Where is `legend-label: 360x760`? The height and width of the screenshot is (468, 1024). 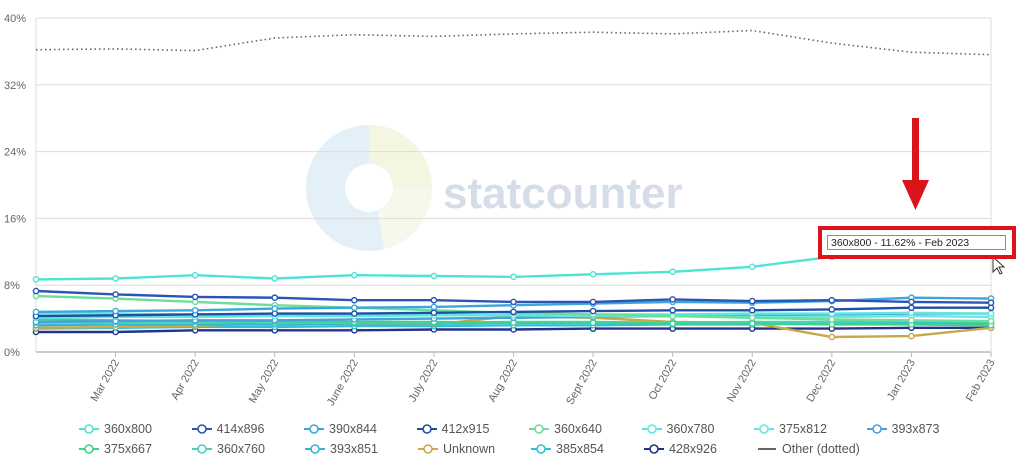
legend-label: 360x760 is located at coordinates (241, 449).